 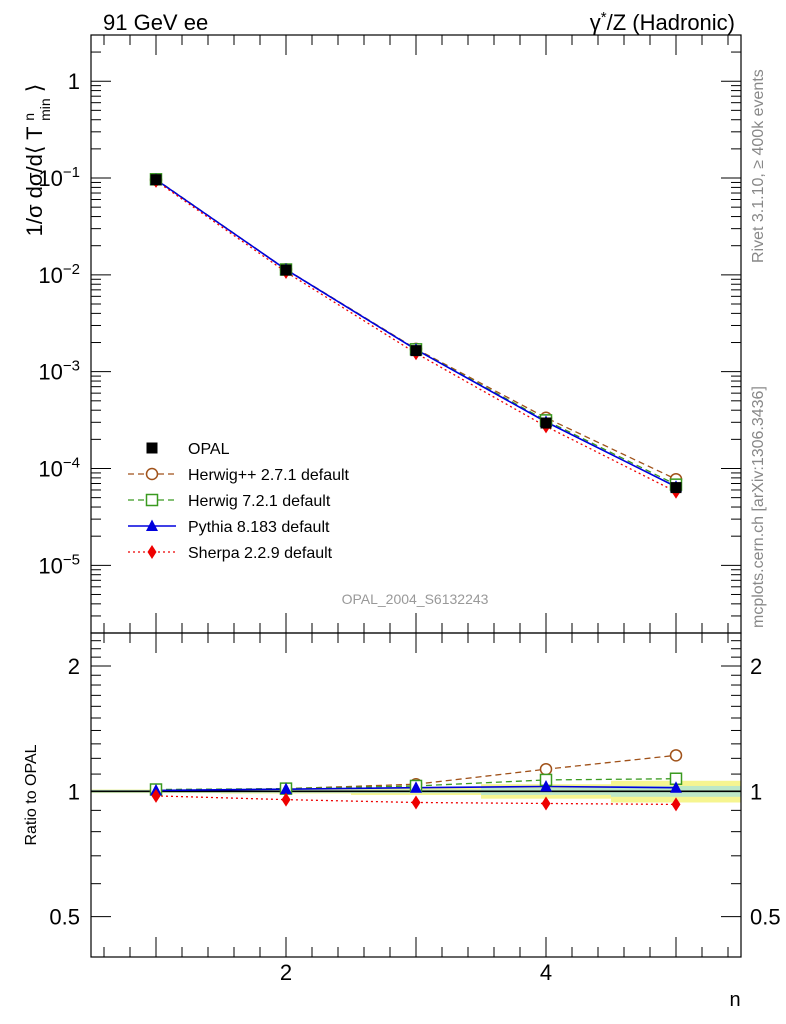 What do you see at coordinates (662, 22) in the screenshot?
I see `header-right: γ*/Z (Hadronic)` at bounding box center [662, 22].